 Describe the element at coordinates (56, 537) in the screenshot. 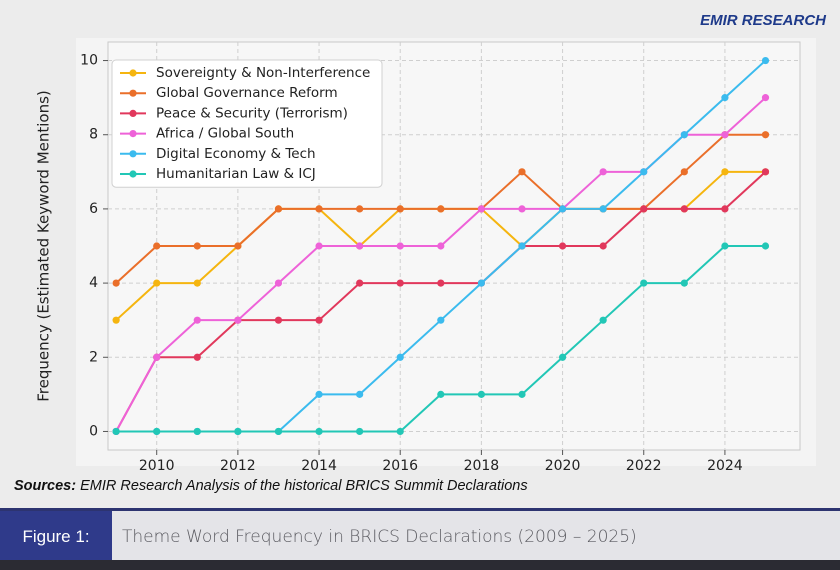

I see `figure-label: Figure 1:` at that location.